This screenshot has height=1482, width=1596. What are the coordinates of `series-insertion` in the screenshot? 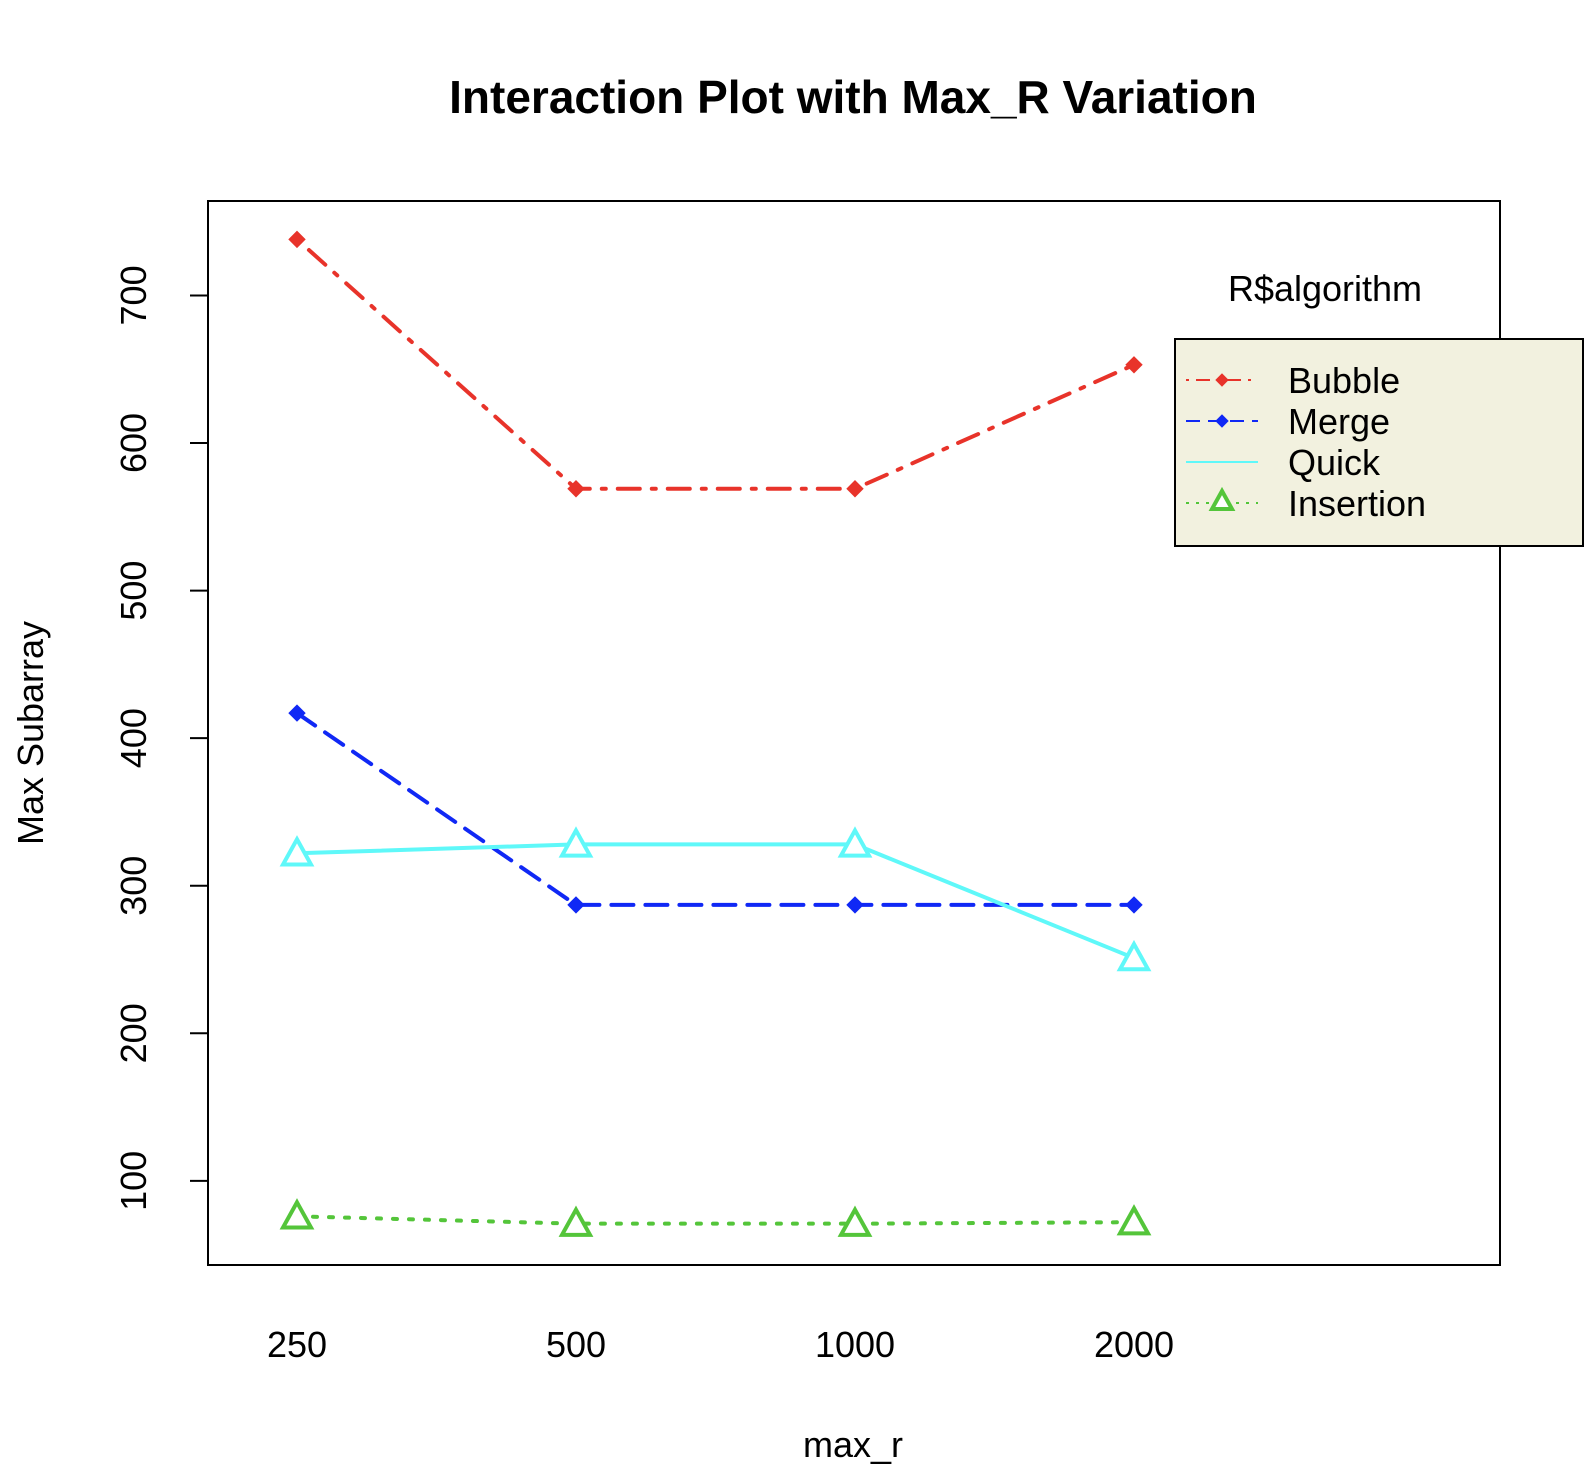 It's located at (715, 1217).